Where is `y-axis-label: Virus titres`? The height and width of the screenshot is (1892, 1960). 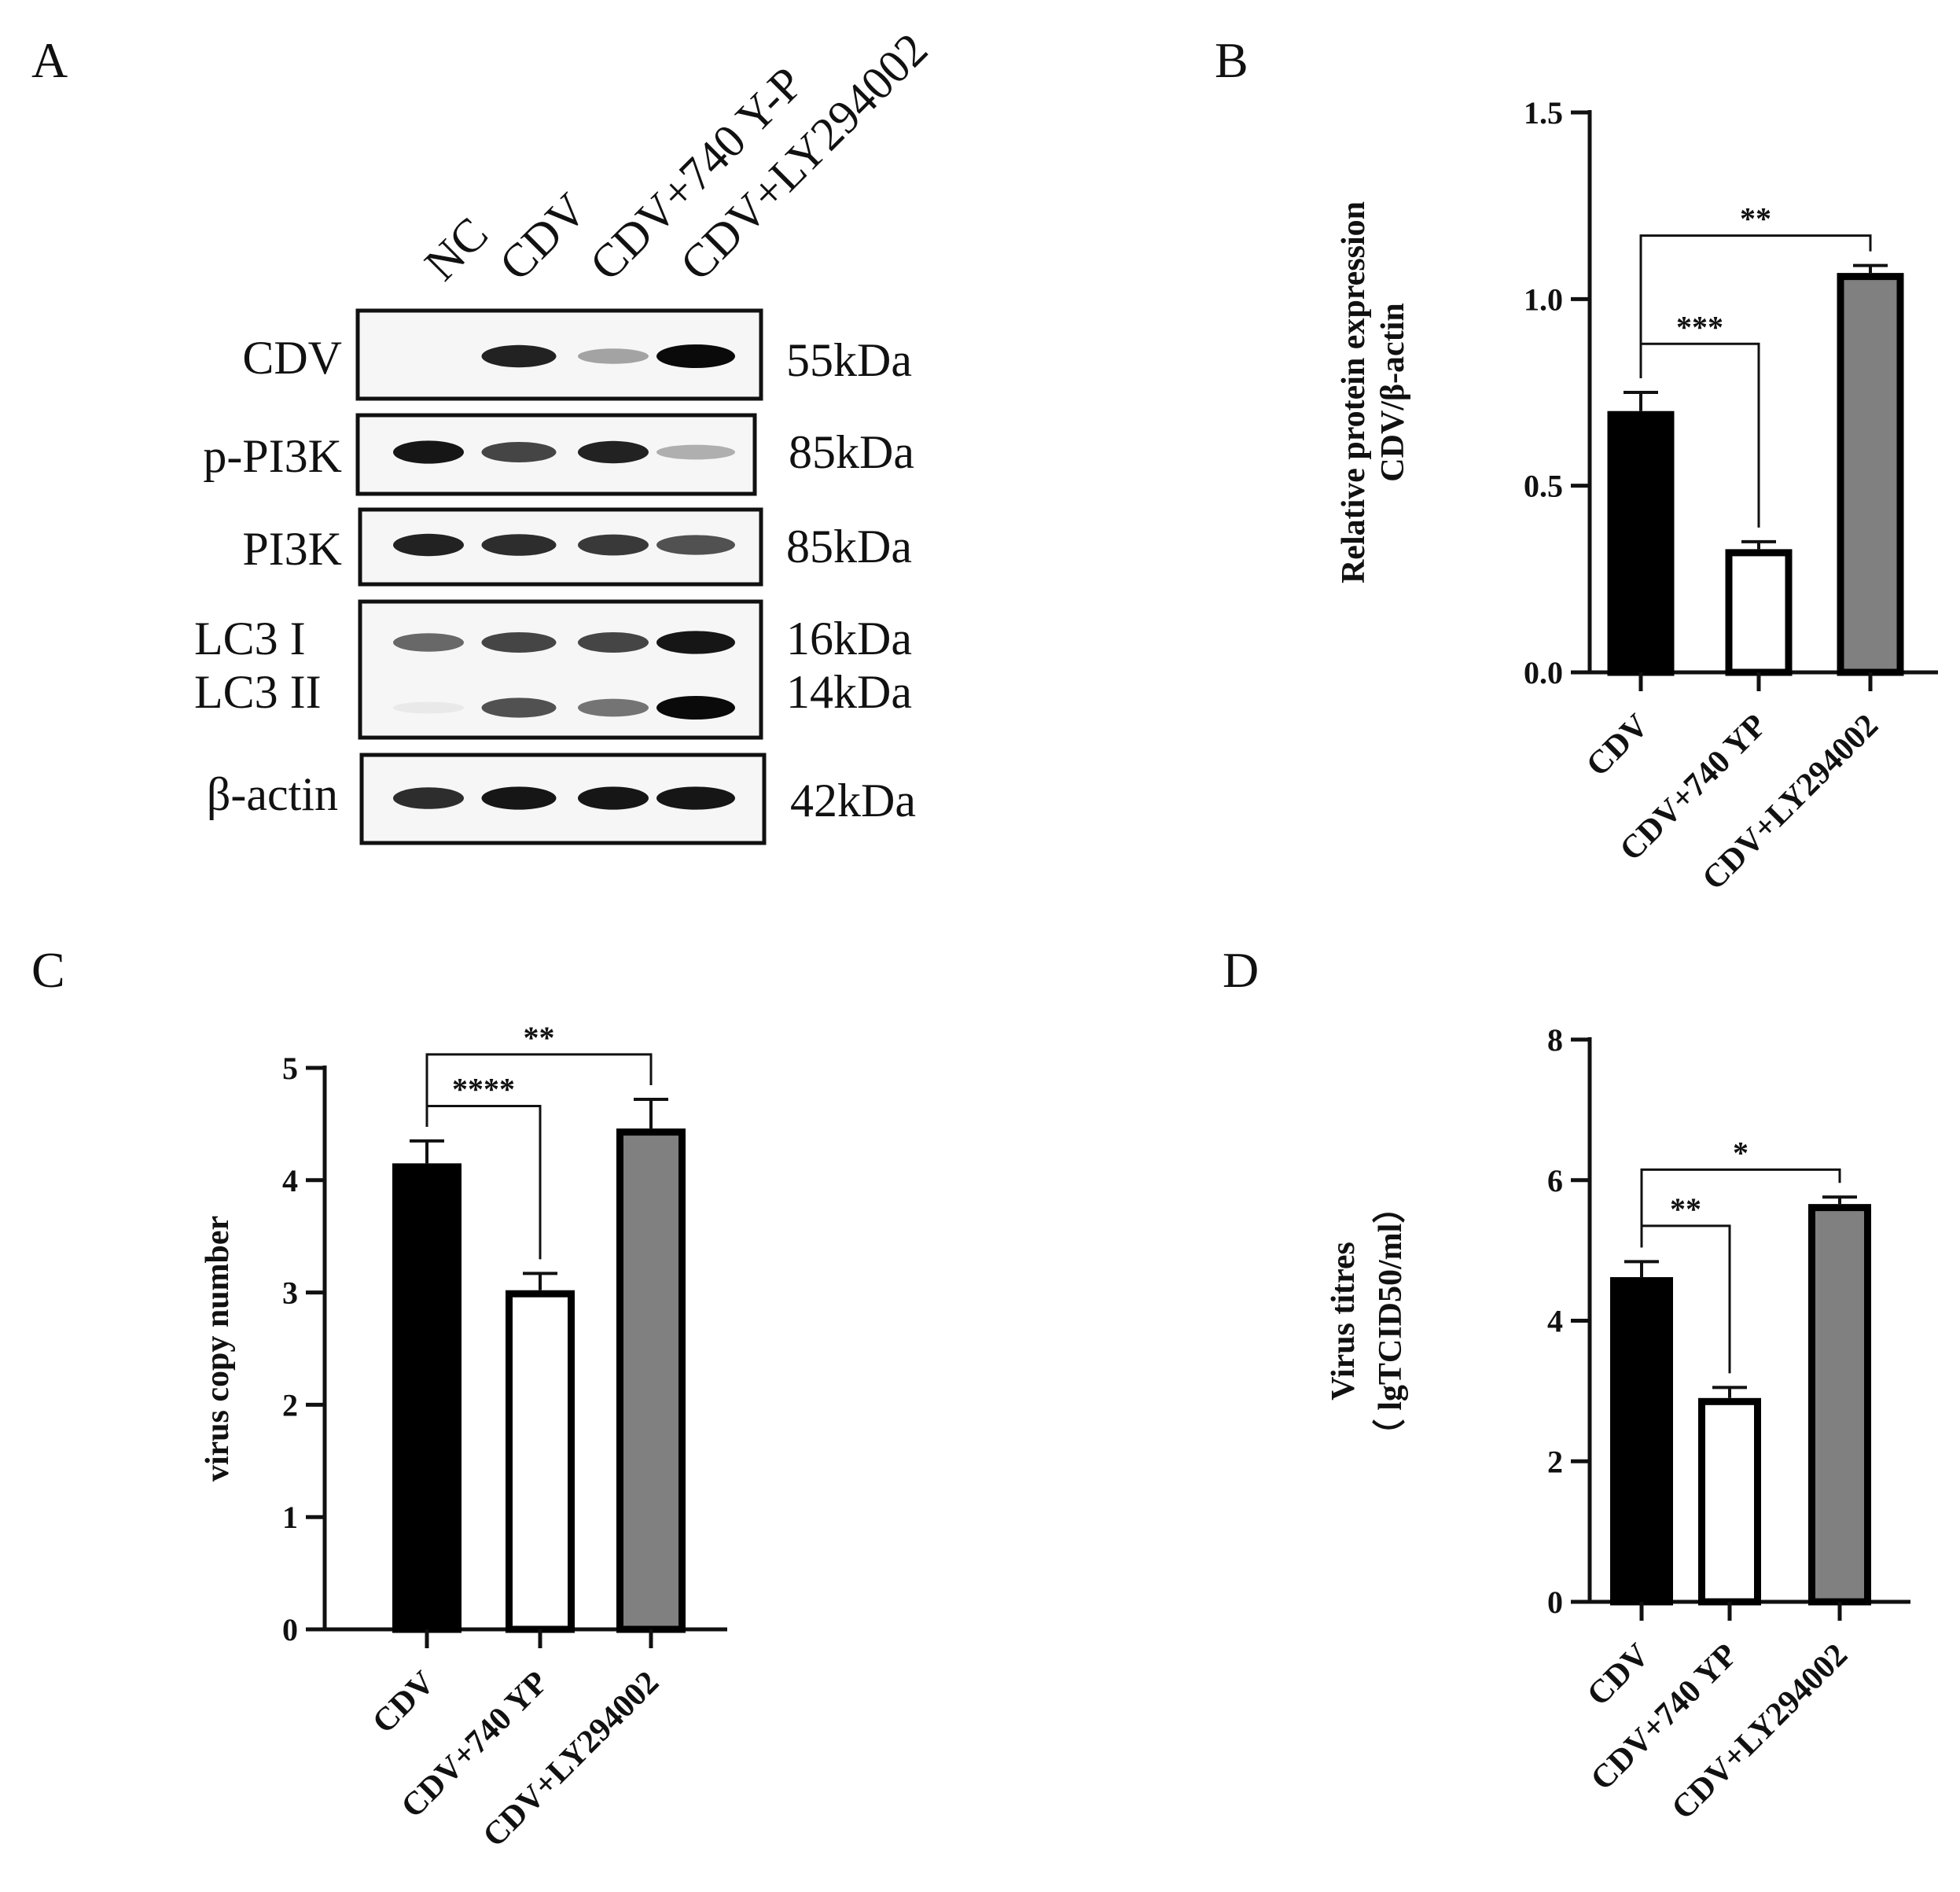
y-axis-label: Virus titres is located at coordinates (1344, 1321).